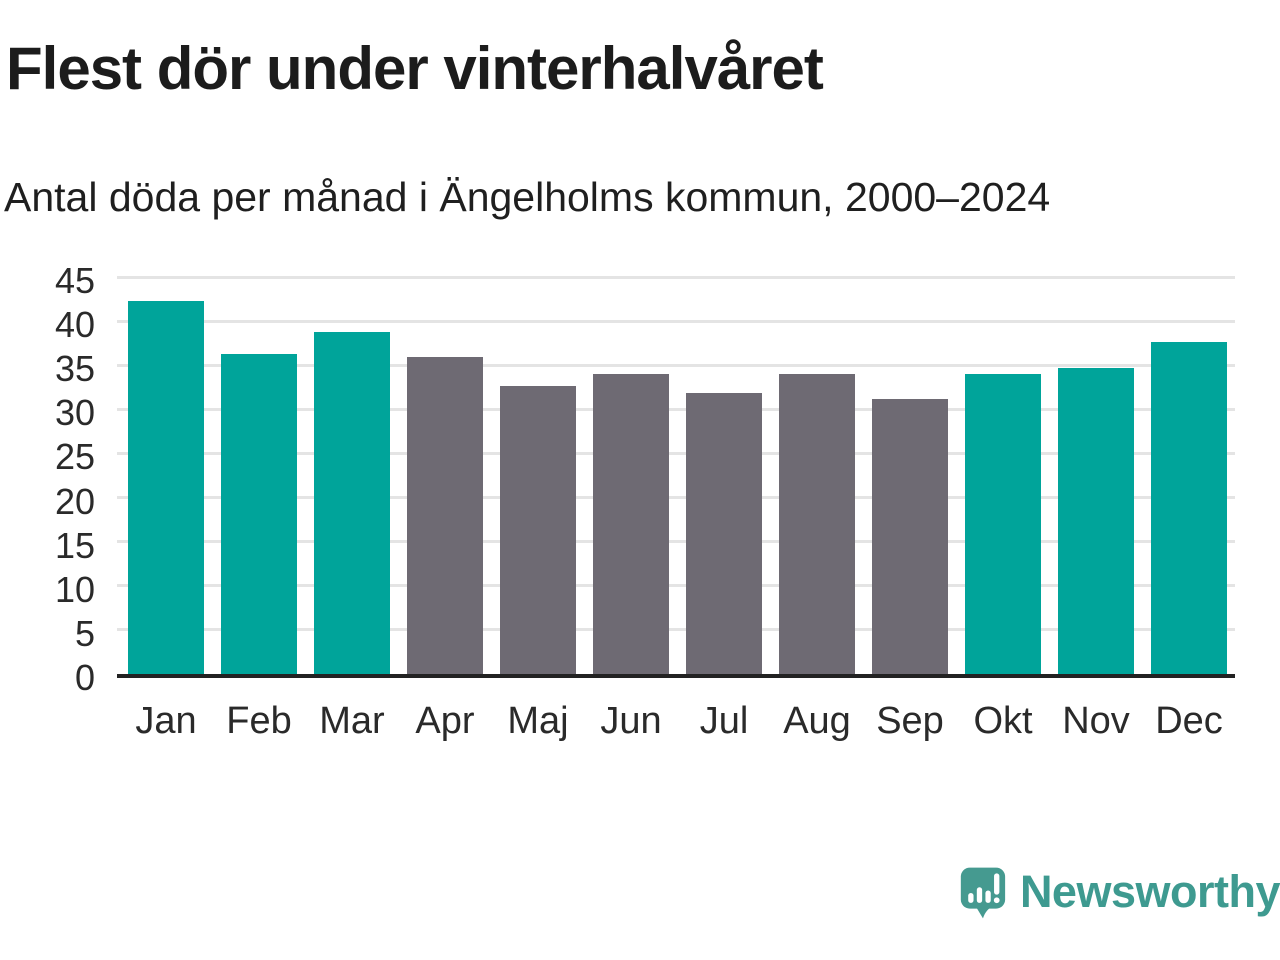 This screenshot has width=1280, height=960. Describe the element at coordinates (1189, 721) in the screenshot. I see `x-tick-label-dec: Dec` at that location.